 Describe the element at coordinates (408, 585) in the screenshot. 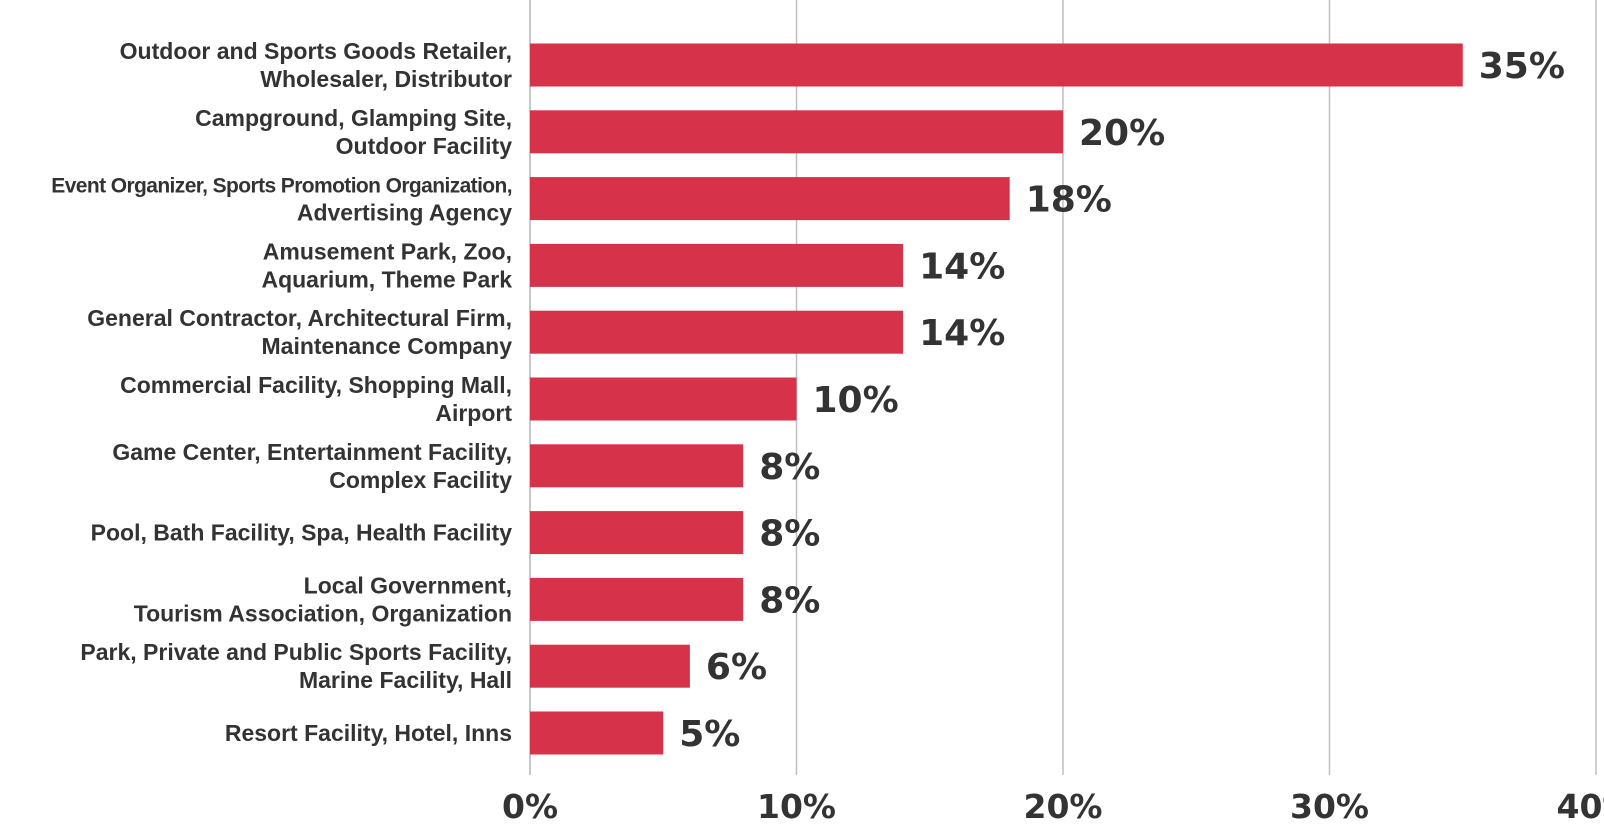

I see `category-label: Local Government,` at that location.